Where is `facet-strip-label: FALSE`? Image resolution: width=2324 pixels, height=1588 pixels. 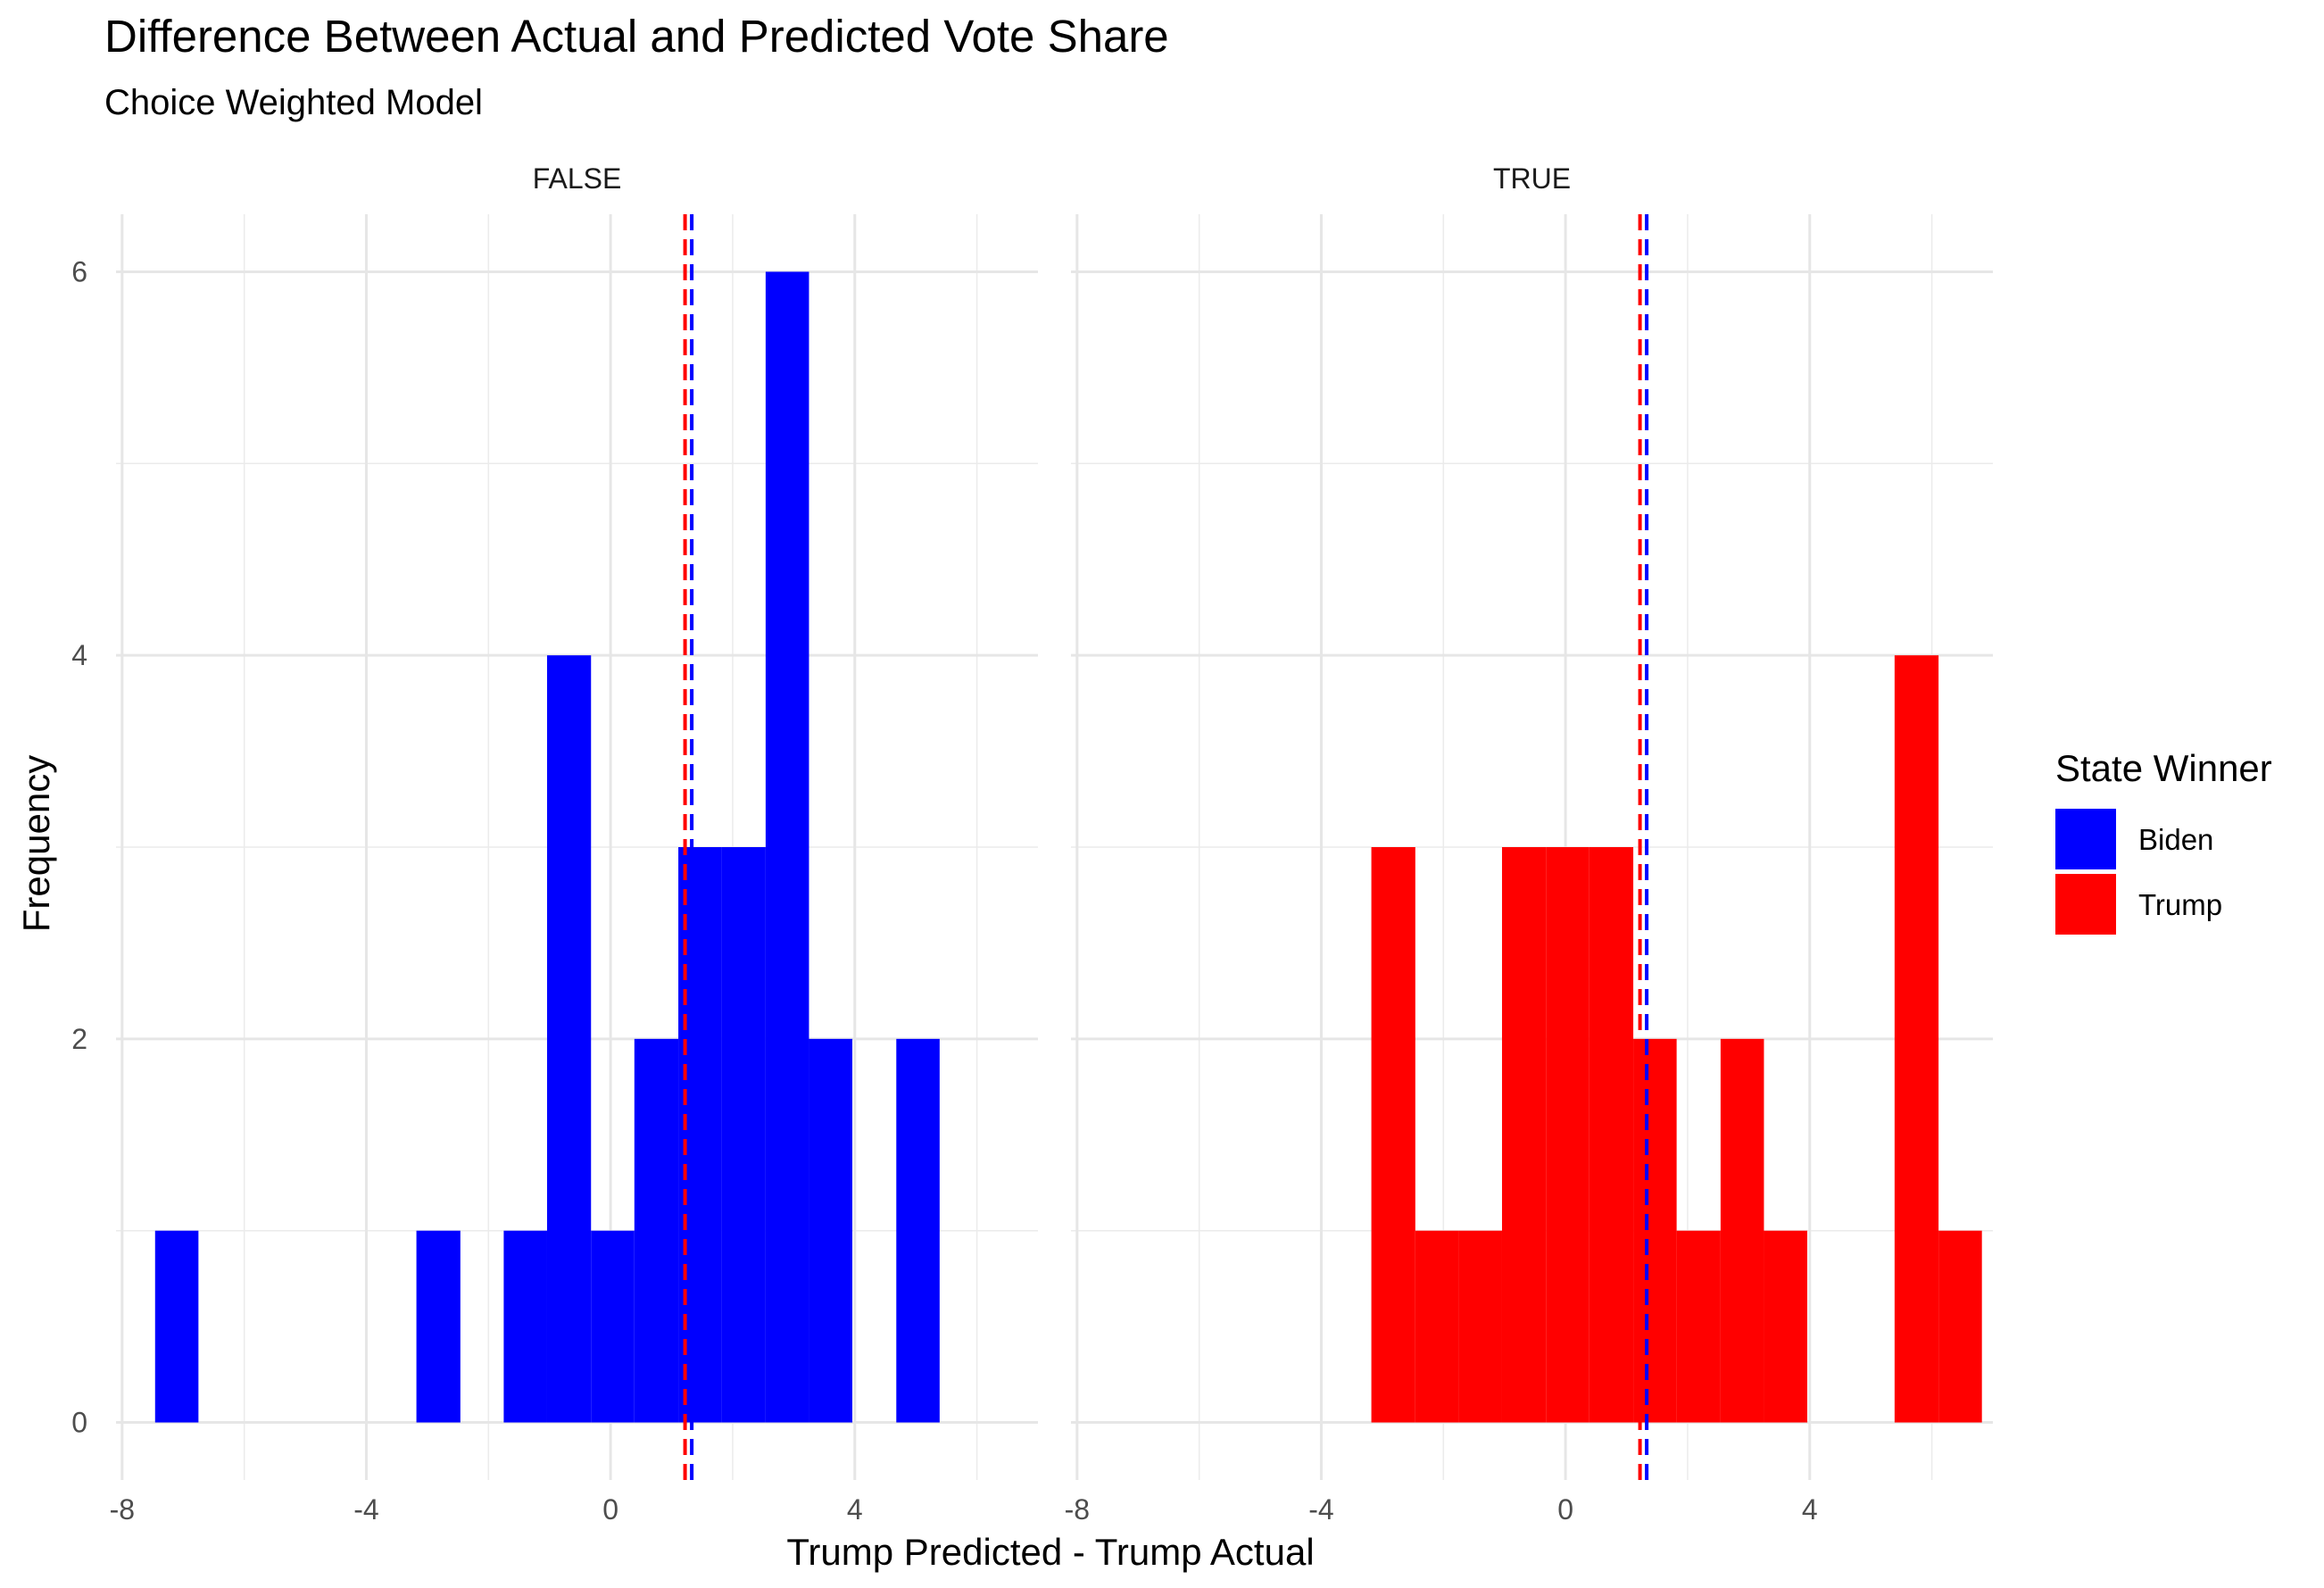
facet-strip-label: FALSE is located at coordinates (577, 178).